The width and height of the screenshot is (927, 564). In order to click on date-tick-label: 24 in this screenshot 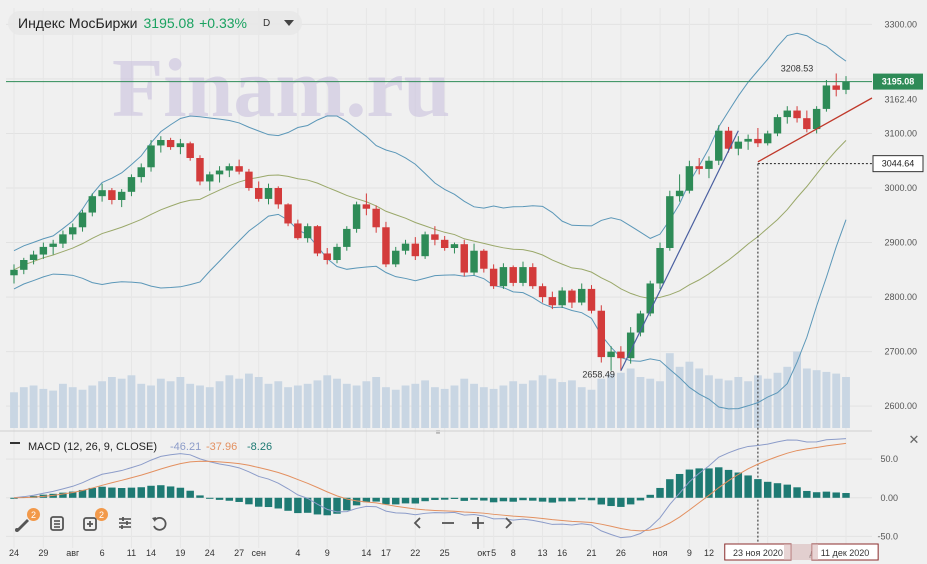, I will do `click(210, 553)`.